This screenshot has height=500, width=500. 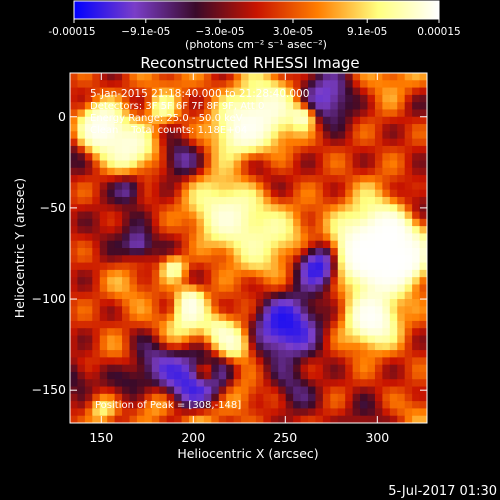 What do you see at coordinates (177, 106) in the screenshot?
I see `annotation-detectors: Detectors: 3F 5F 6F 7F 8F 9F, Att 0` at bounding box center [177, 106].